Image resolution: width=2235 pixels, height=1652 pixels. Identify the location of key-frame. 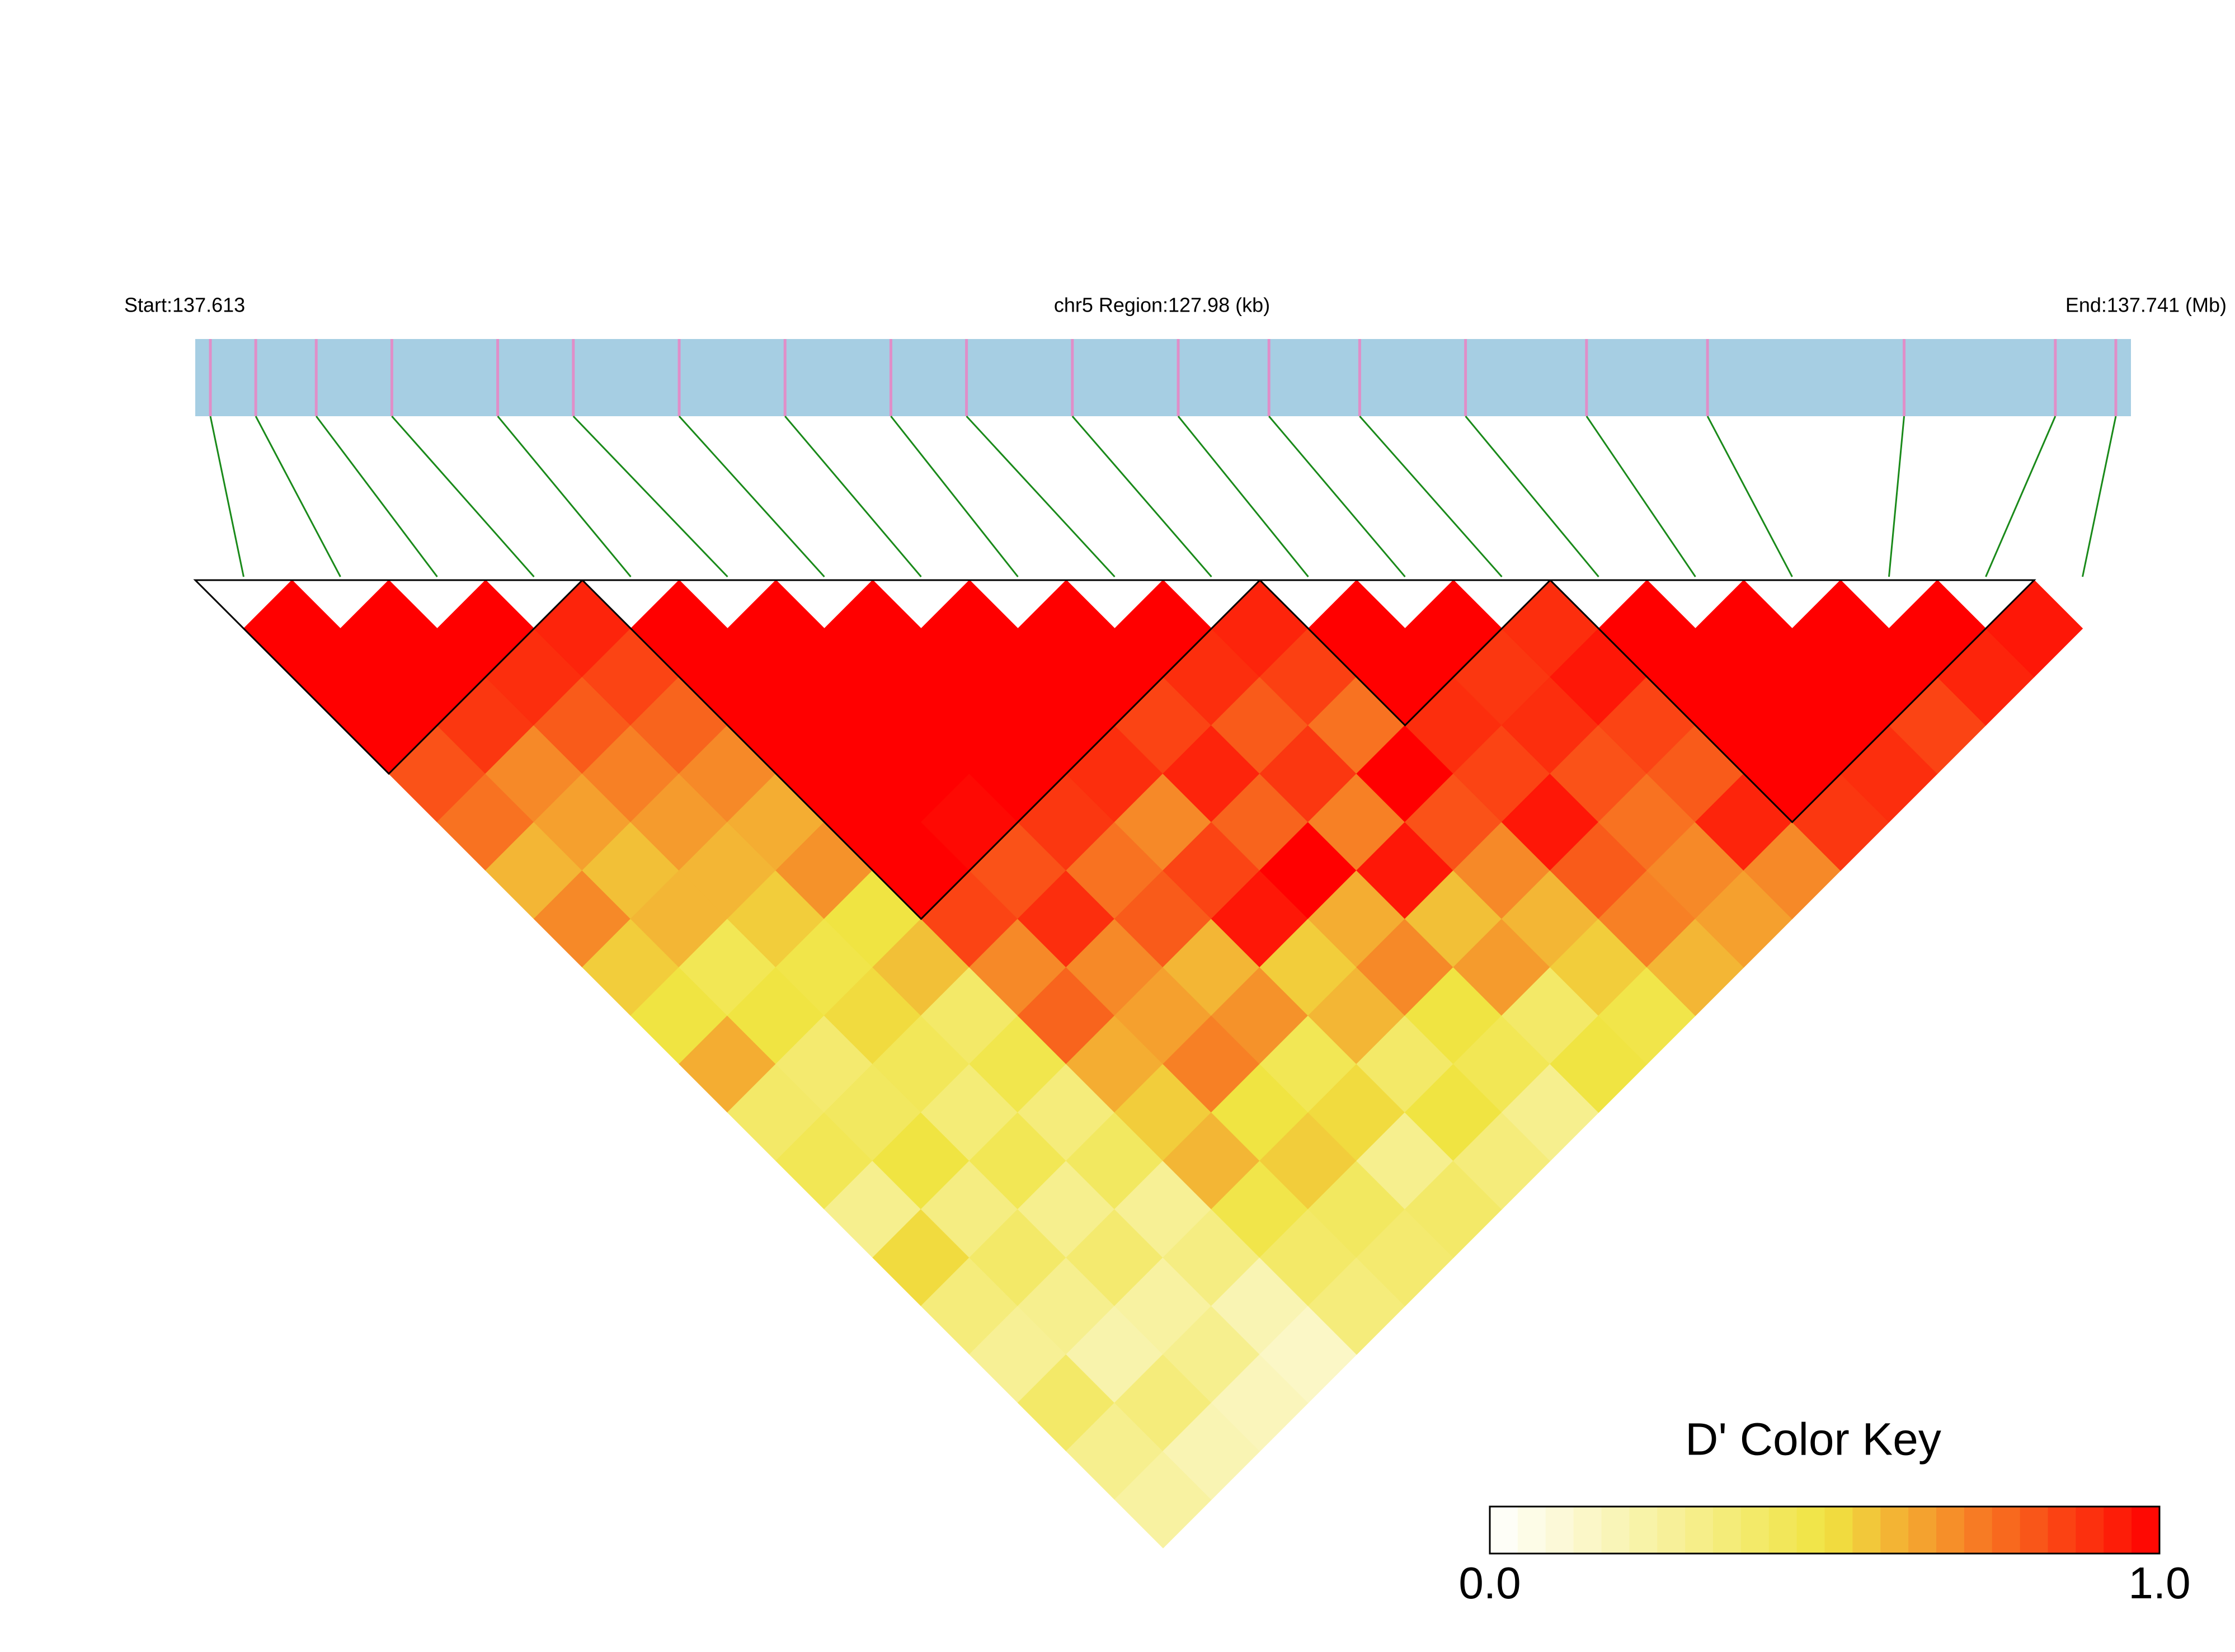
(1825, 1530).